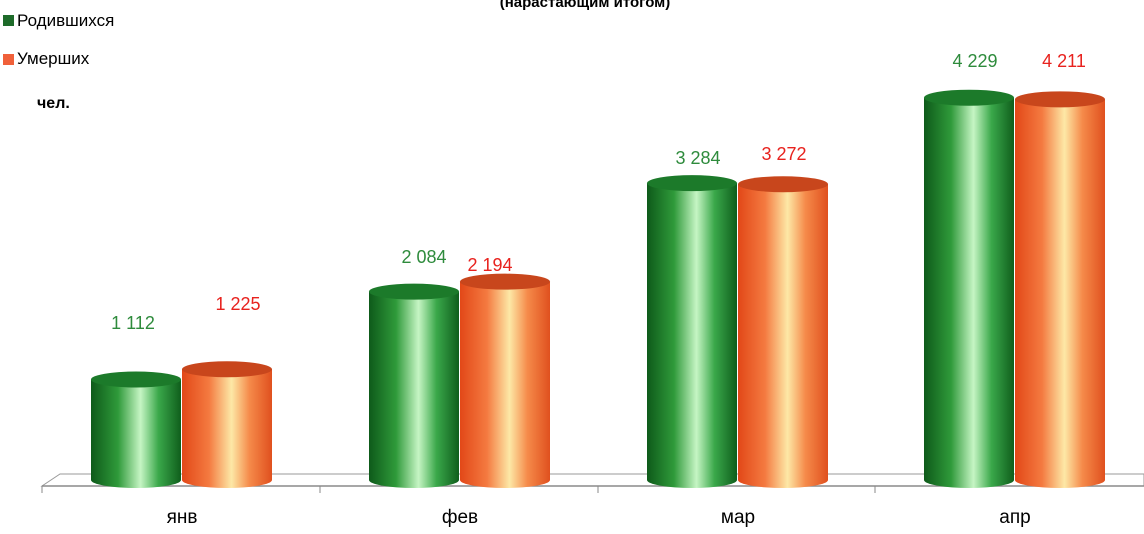 Image resolution: width=1144 pixels, height=534 pixels. I want to click on legend-swatch-born, so click(8, 20).